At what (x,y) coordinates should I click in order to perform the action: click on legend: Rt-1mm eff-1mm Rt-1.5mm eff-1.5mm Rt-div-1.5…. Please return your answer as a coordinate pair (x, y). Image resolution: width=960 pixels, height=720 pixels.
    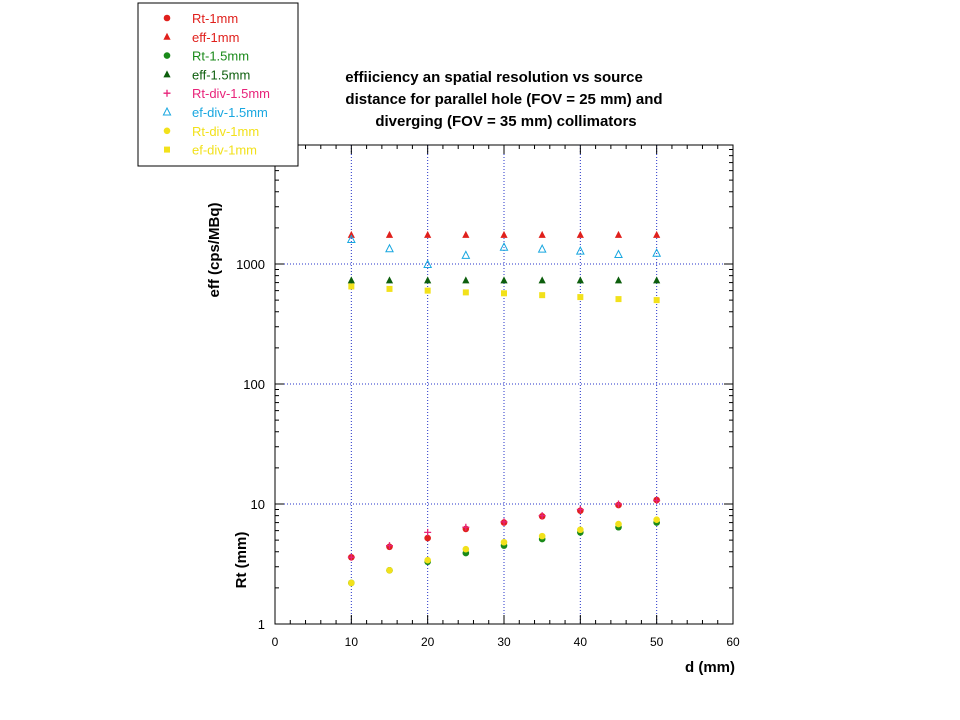
    Looking at the image, I should click on (218, 84).